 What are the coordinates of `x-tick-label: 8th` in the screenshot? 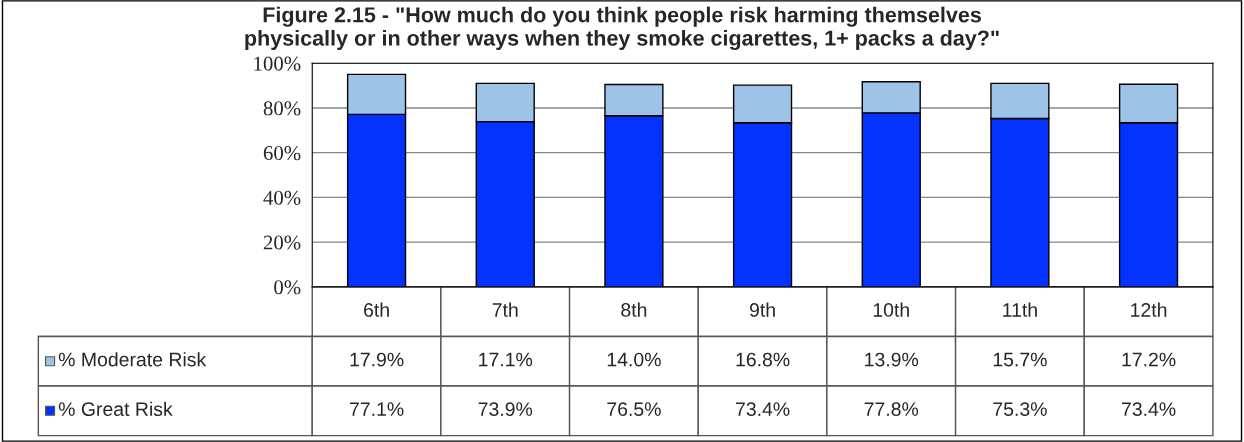 It's located at (634, 309).